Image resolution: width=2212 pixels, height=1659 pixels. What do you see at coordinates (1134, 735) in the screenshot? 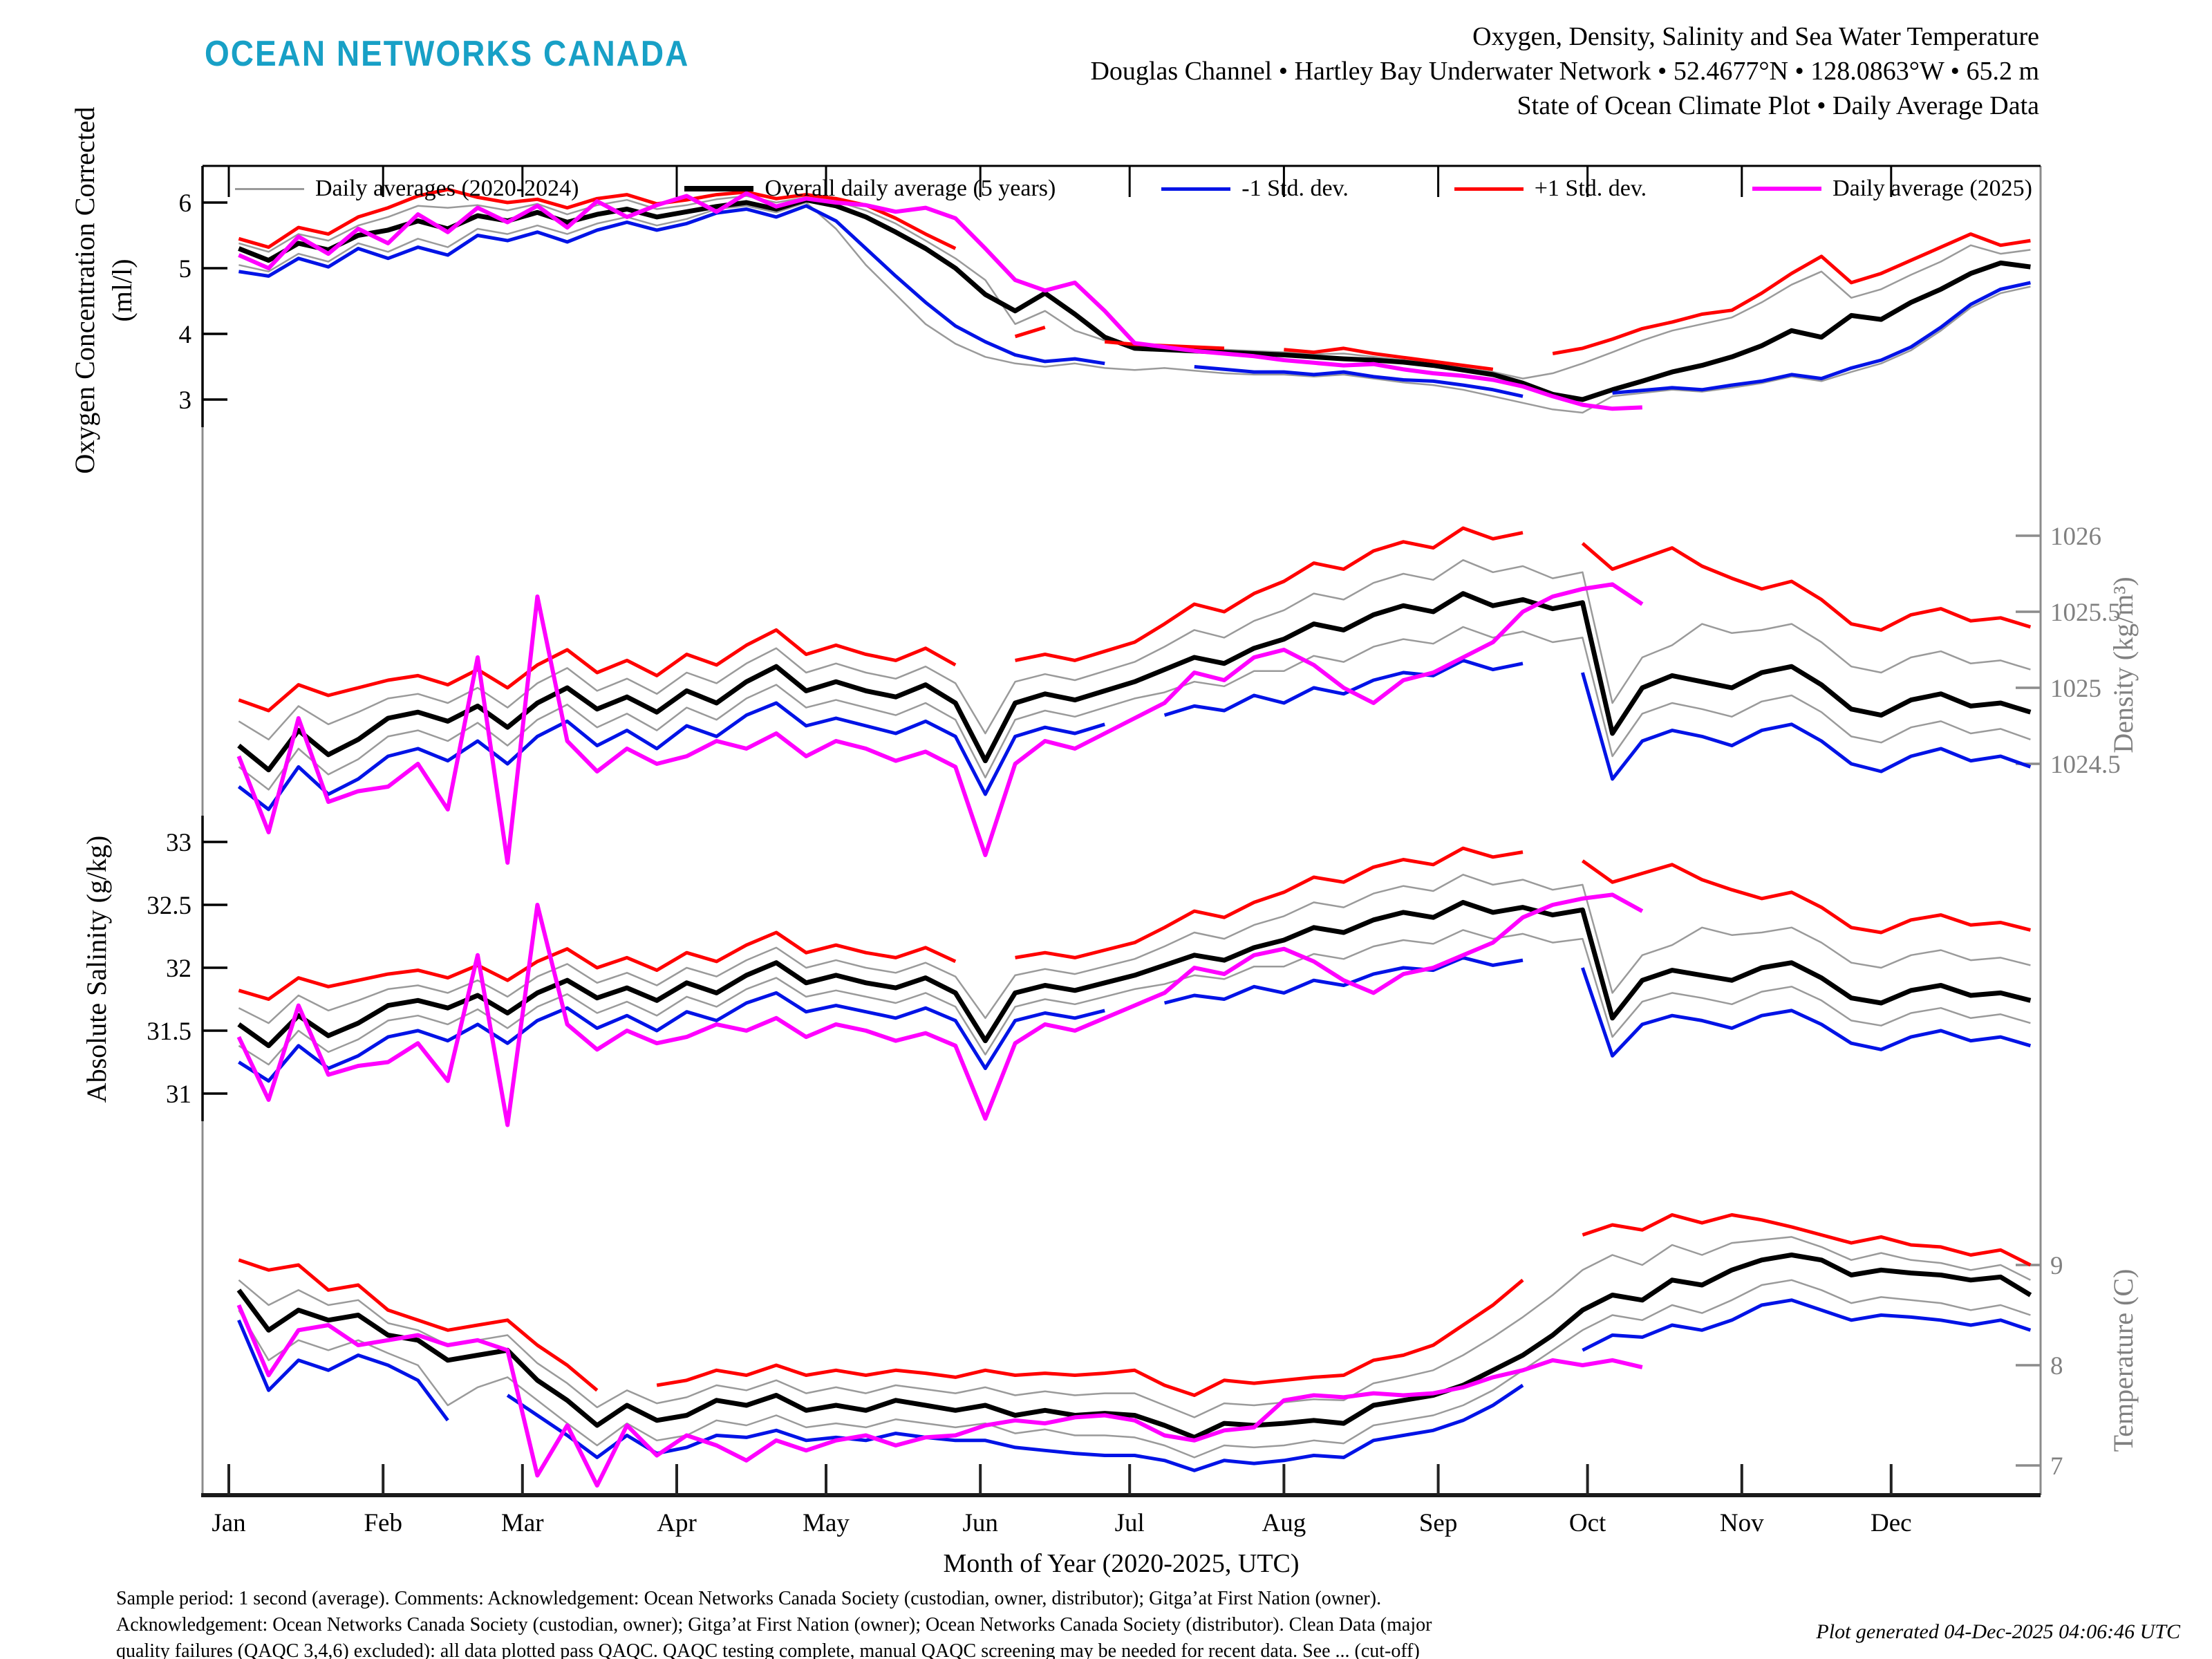
I see `density-series-blue` at bounding box center [1134, 735].